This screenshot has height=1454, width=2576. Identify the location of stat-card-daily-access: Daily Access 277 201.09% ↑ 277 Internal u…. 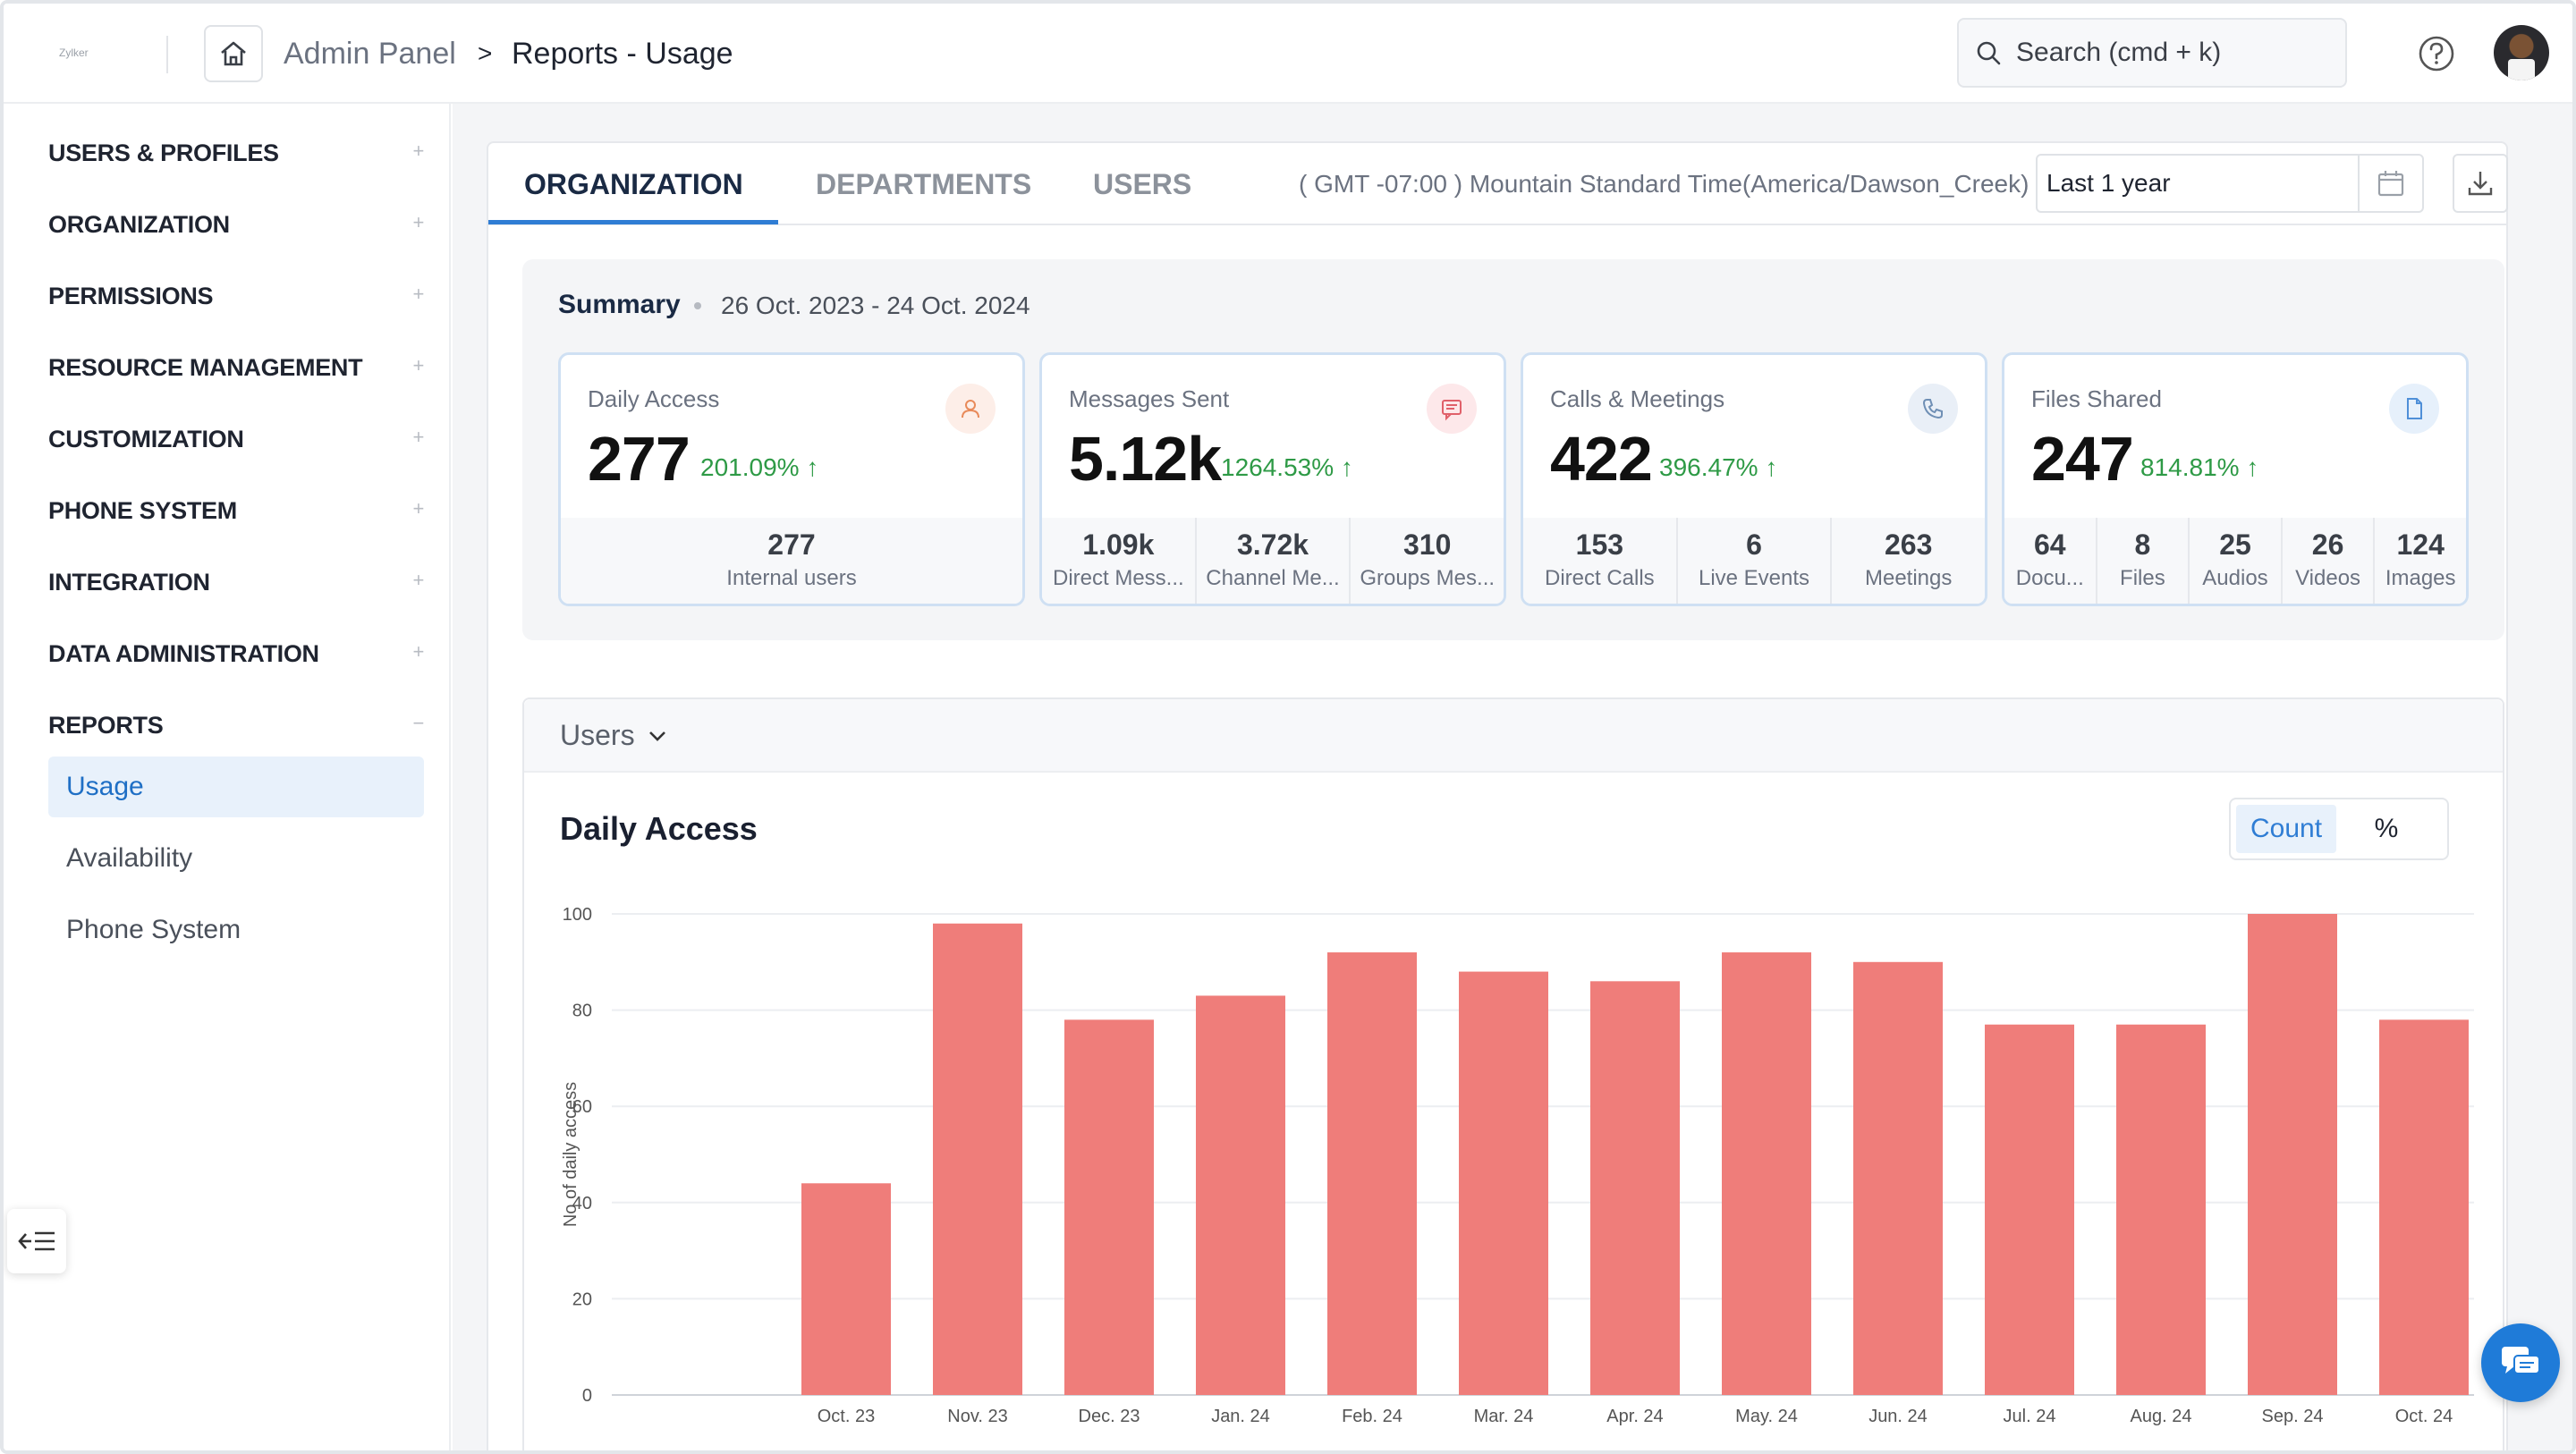
(791, 479).